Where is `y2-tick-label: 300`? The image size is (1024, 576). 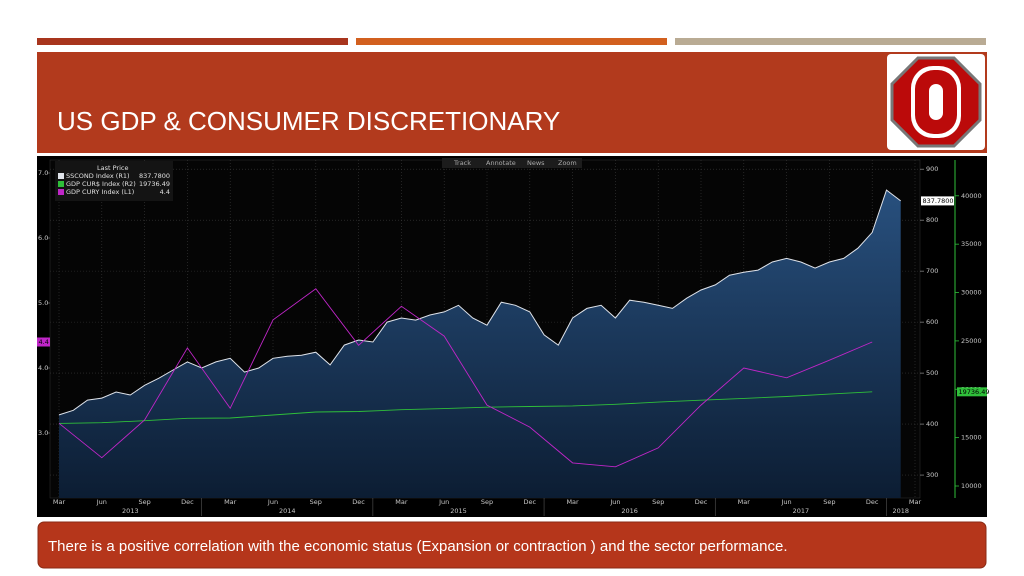 y2-tick-label: 300 is located at coordinates (932, 475).